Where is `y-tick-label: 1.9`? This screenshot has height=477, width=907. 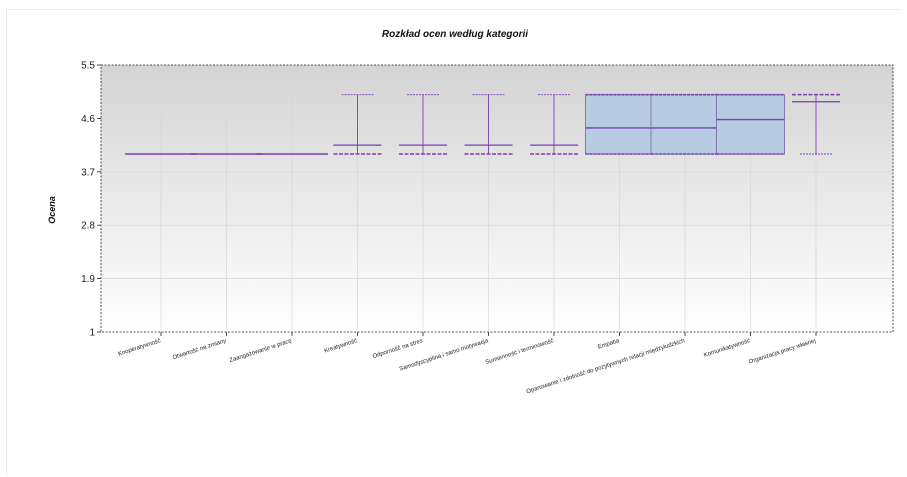 y-tick-label: 1.9 is located at coordinates (88, 279).